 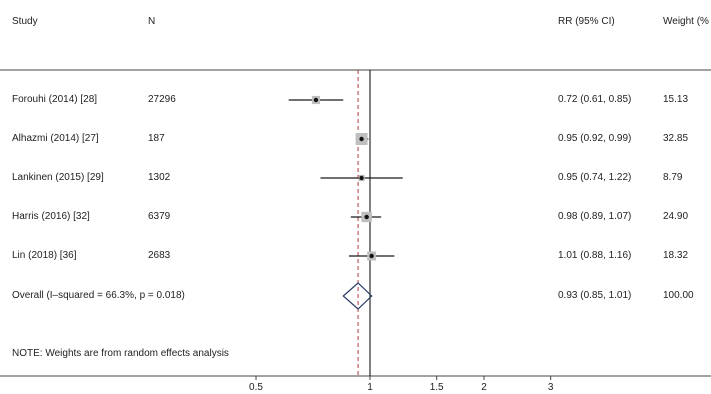 What do you see at coordinates (484, 387) in the screenshot?
I see `x-tick-label: 2` at bounding box center [484, 387].